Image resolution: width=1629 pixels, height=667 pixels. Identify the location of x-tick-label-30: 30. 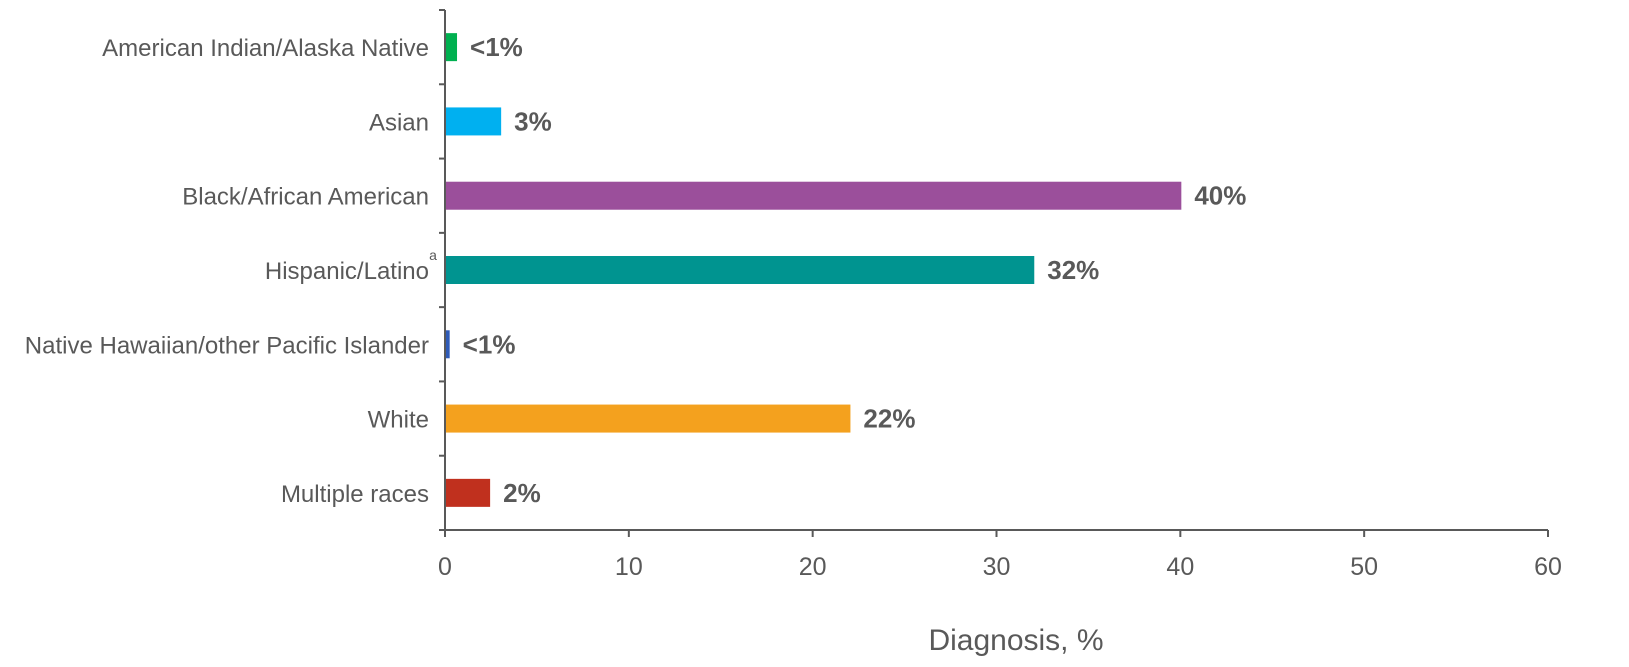
(997, 567).